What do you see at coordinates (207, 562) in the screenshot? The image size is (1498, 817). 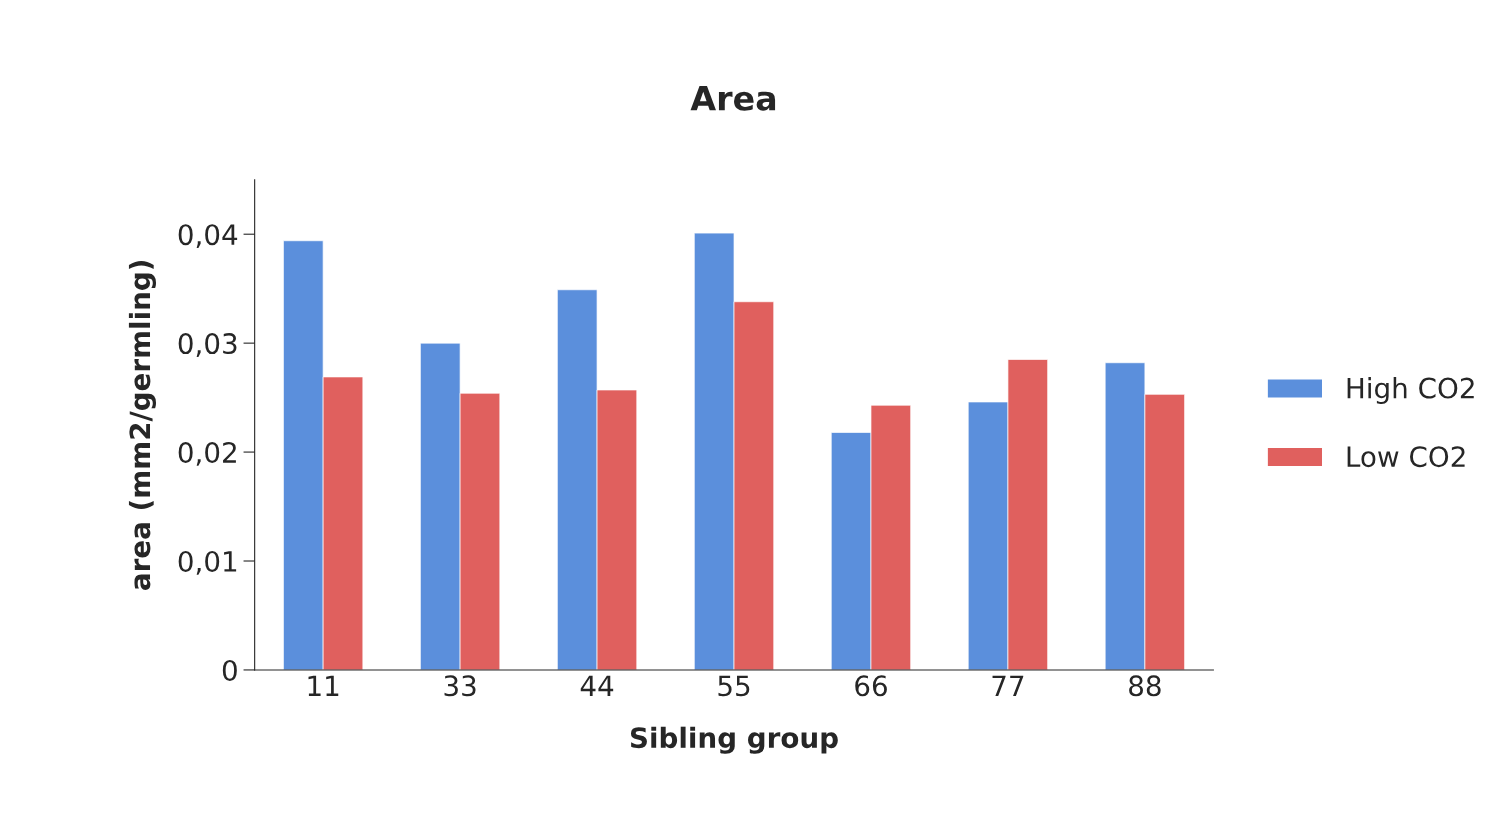 I see `y-tick-label: 0,01` at bounding box center [207, 562].